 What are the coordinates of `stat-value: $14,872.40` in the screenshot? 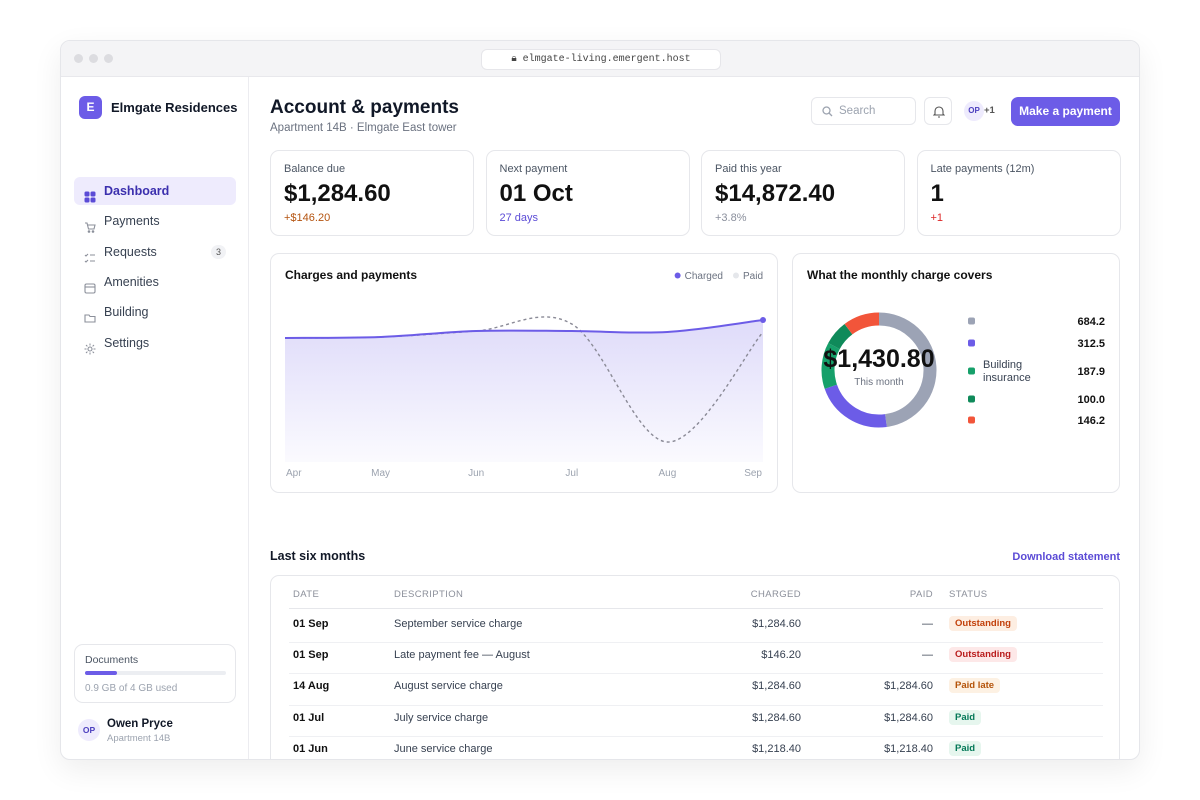 It's located at (775, 193).